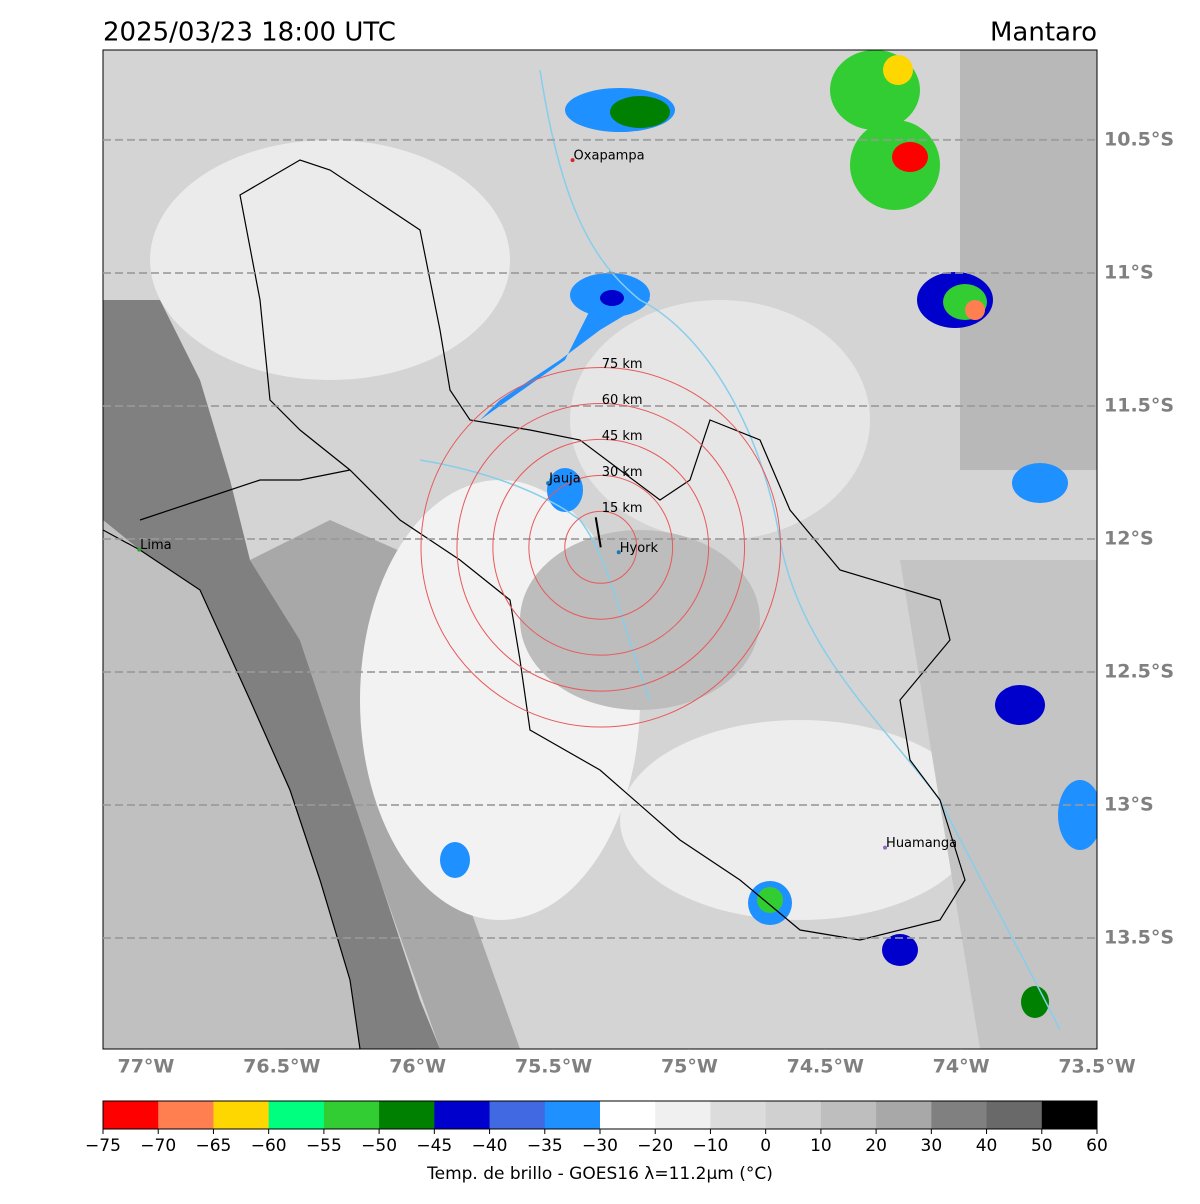 This screenshot has width=1200, height=1204. Describe the element at coordinates (249, 33) in the screenshot. I see `title-left: 2025/03/23 18:00 UTC` at that location.